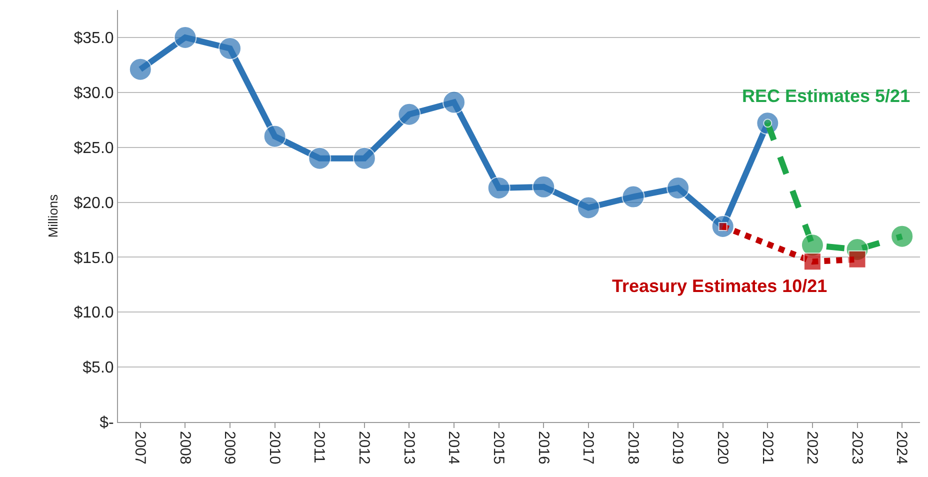 This screenshot has width=928, height=477. What do you see at coordinates (185, 447) in the screenshot?
I see `x-tick-label: 2008` at bounding box center [185, 447].